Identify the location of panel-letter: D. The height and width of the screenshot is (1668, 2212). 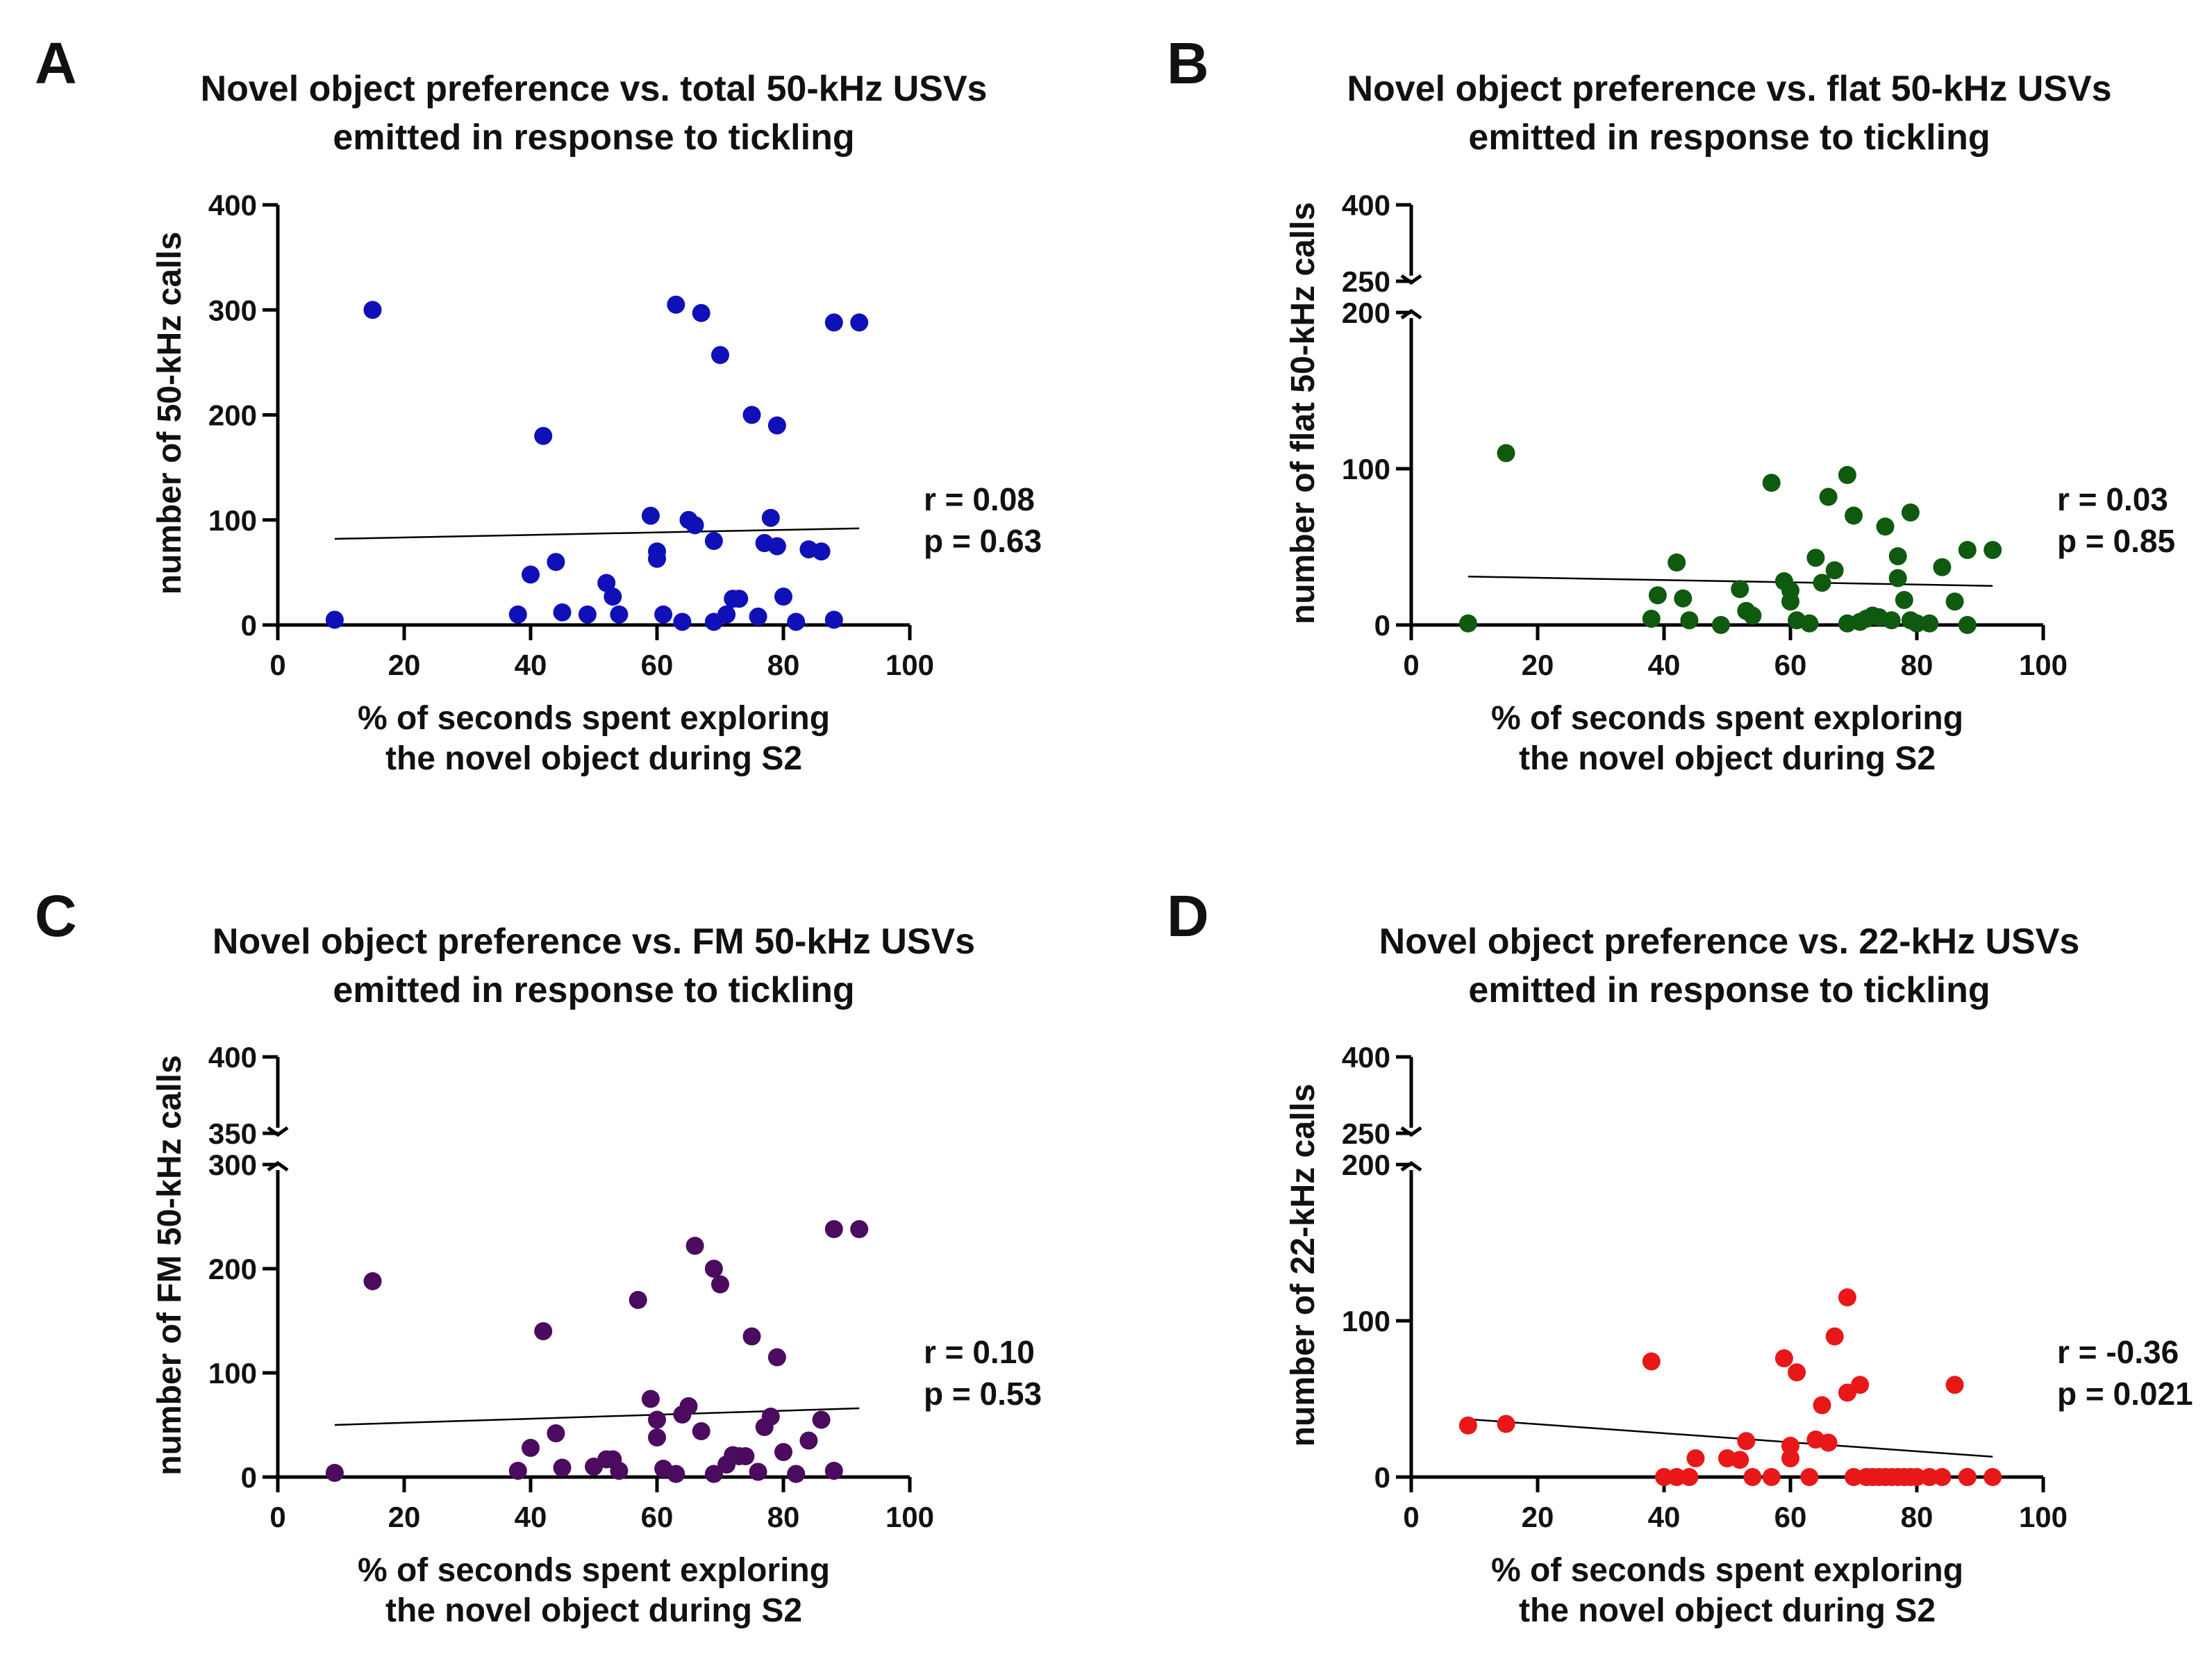
(1188, 916).